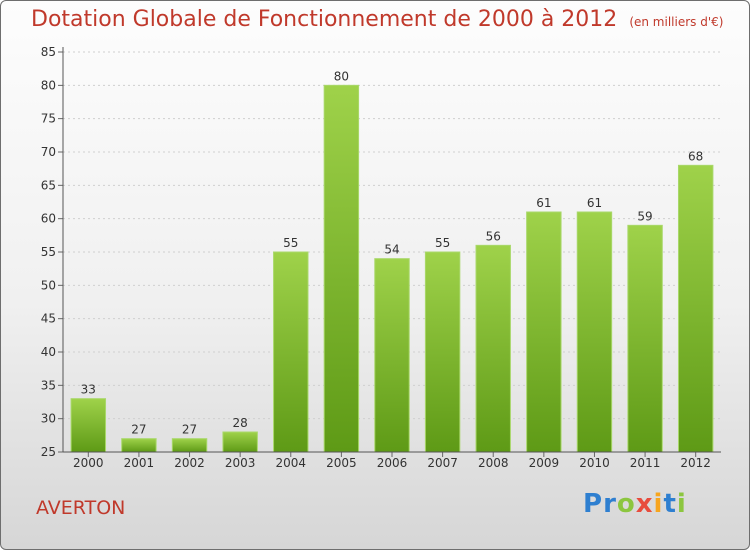 This screenshot has width=750, height=550. I want to click on x-tick-label: 2006, so click(392, 463).